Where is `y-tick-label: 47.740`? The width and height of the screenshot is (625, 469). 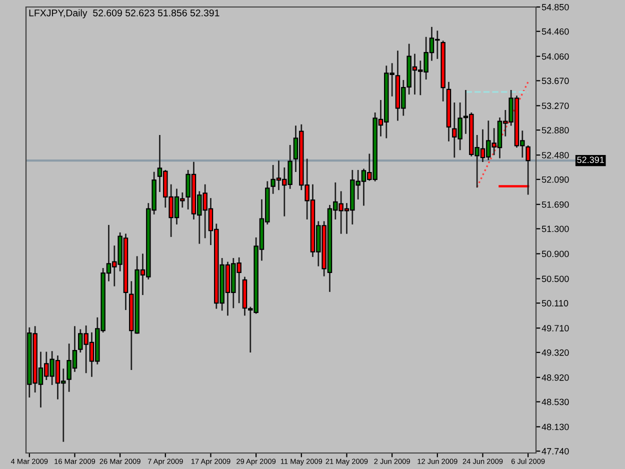
y-tick-label: 47.740 is located at coordinates (555, 451).